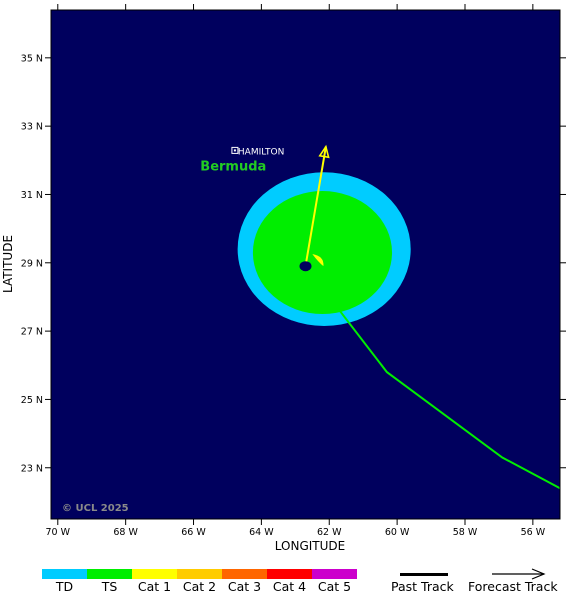 The image size is (580, 602). Describe the element at coordinates (244, 586) in the screenshot. I see `legend-label: Cat 3` at that location.